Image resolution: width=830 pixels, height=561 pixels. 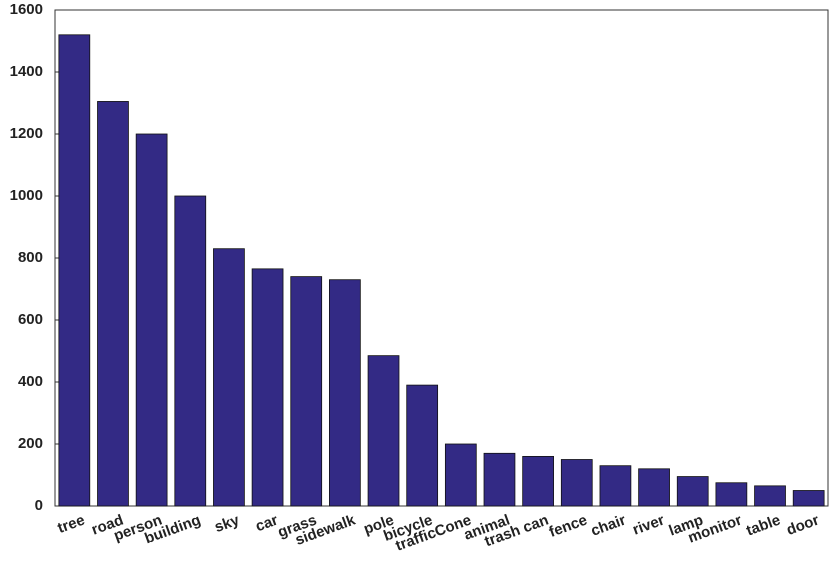 I want to click on x-tick-label: fence, so click(x=568, y=526).